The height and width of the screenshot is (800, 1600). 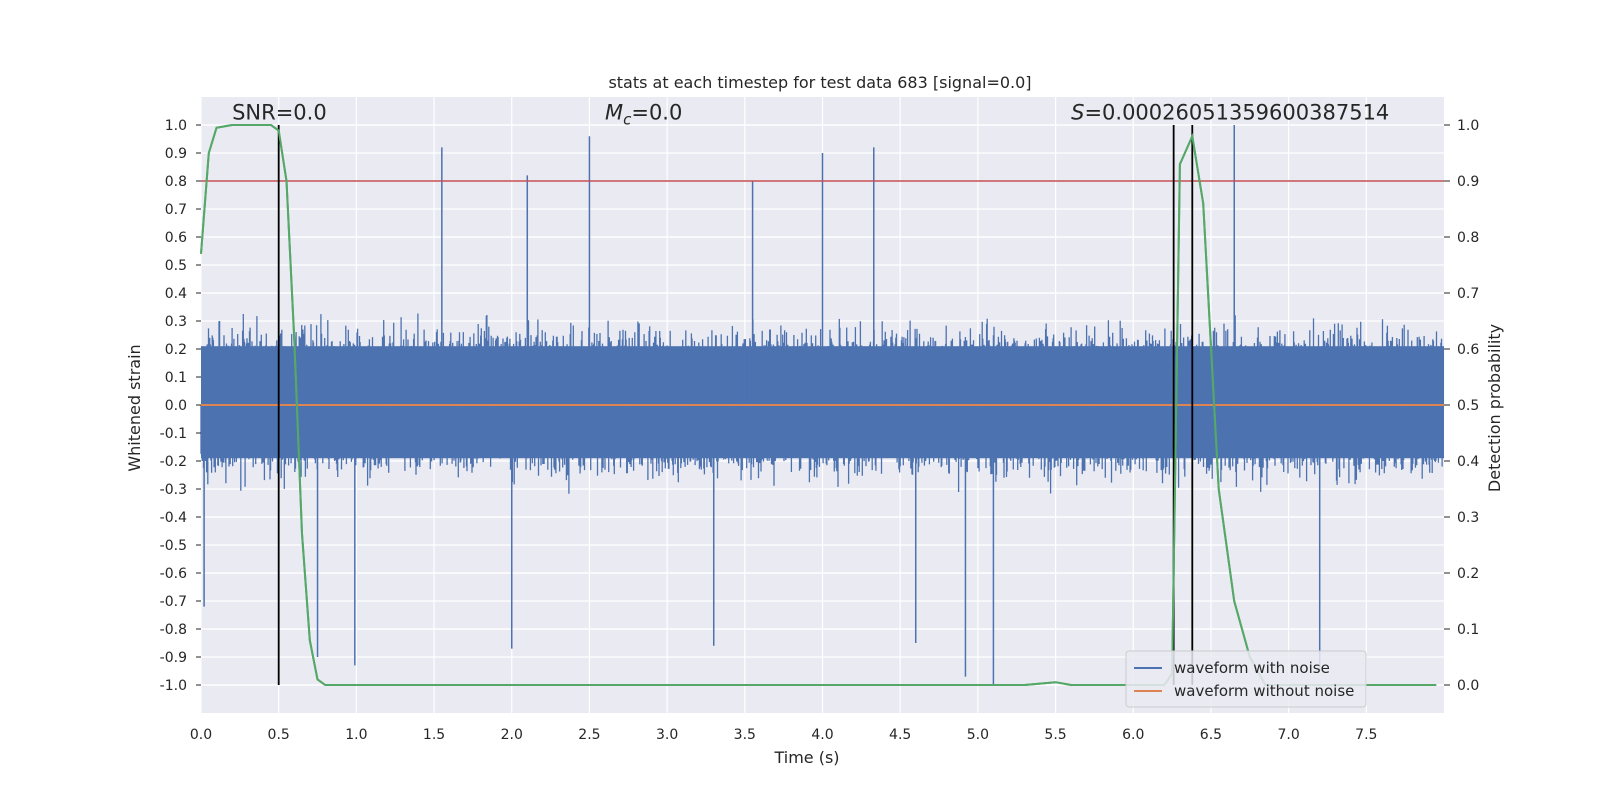 I want to click on legend-entry: waveform without noise, so click(x=1264, y=691).